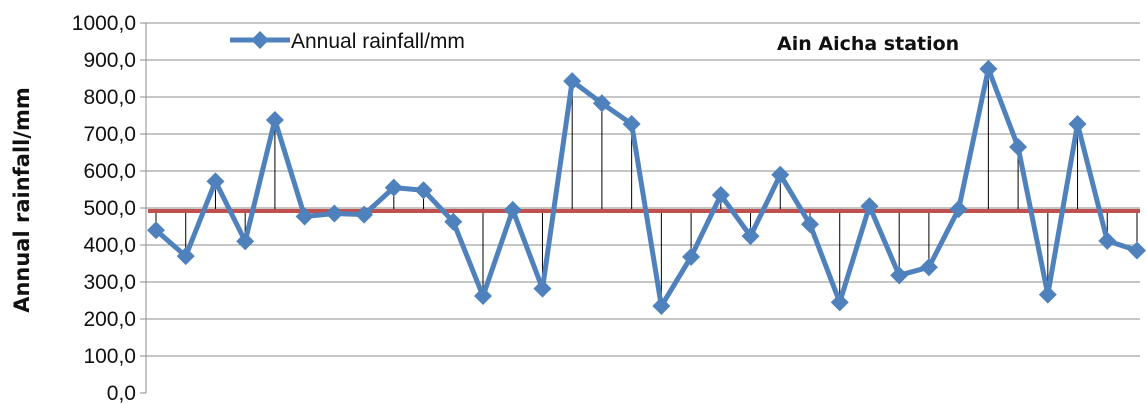 This screenshot has height=404, width=1146. What do you see at coordinates (868, 44) in the screenshot?
I see `chart-title: Ain Aicha station` at bounding box center [868, 44].